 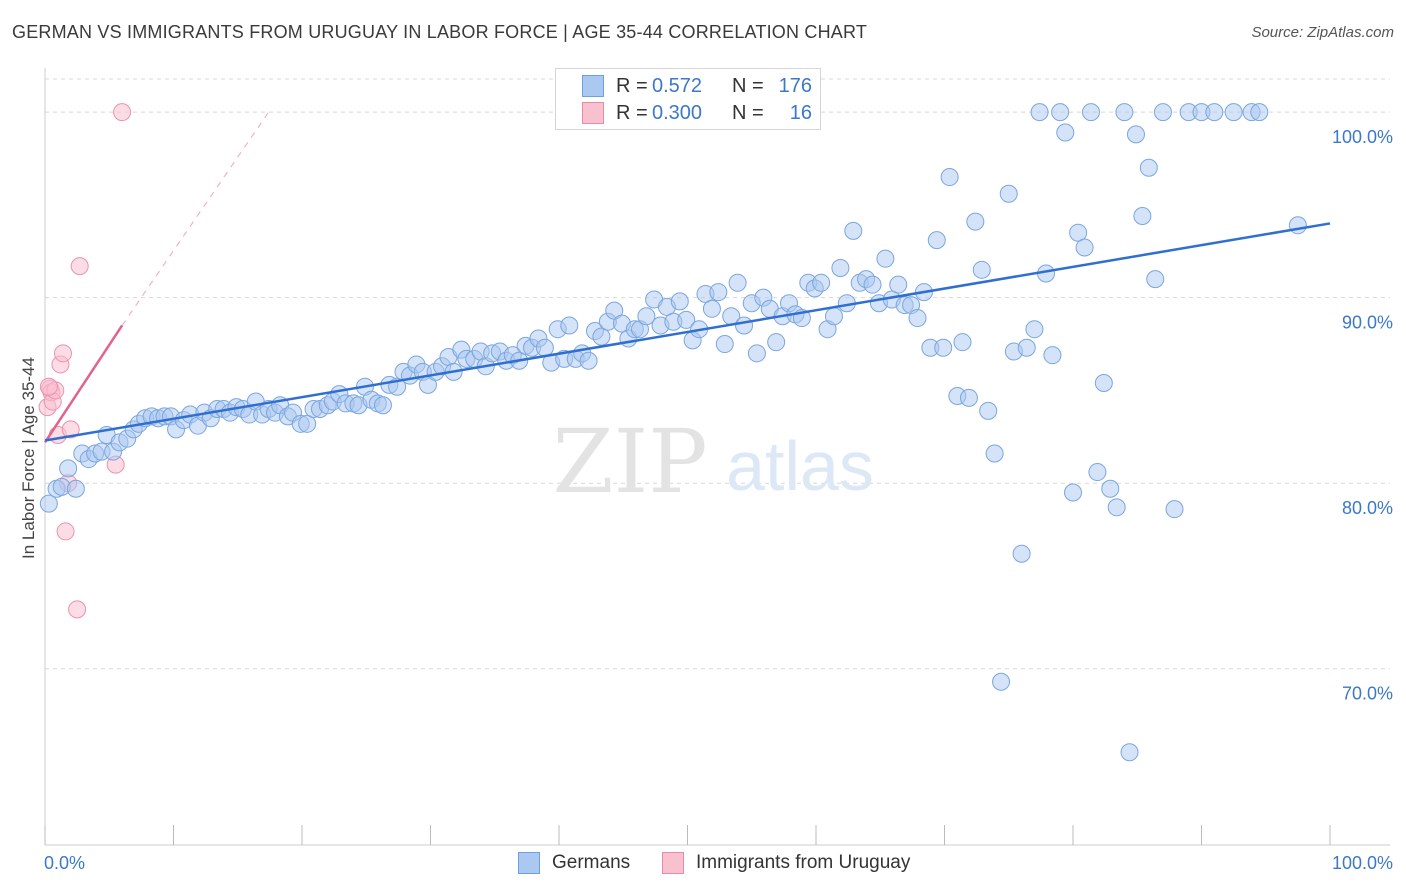 What do you see at coordinates (1367, 508) in the screenshot?
I see `y-tick-label: 80.0%` at bounding box center [1367, 508].